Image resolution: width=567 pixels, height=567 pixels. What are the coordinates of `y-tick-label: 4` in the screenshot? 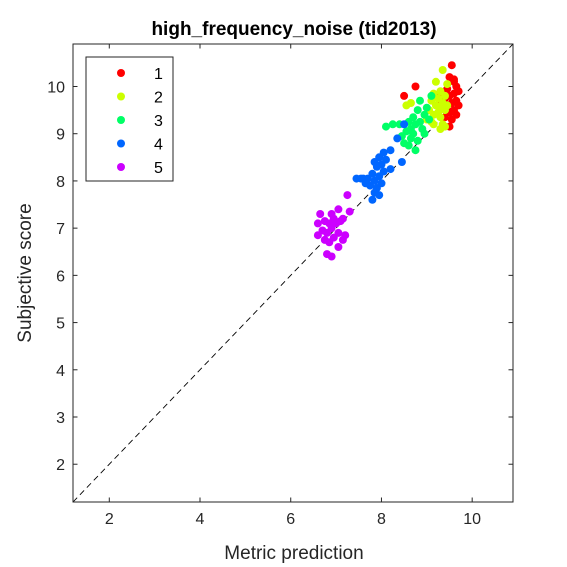 It's located at (60, 371).